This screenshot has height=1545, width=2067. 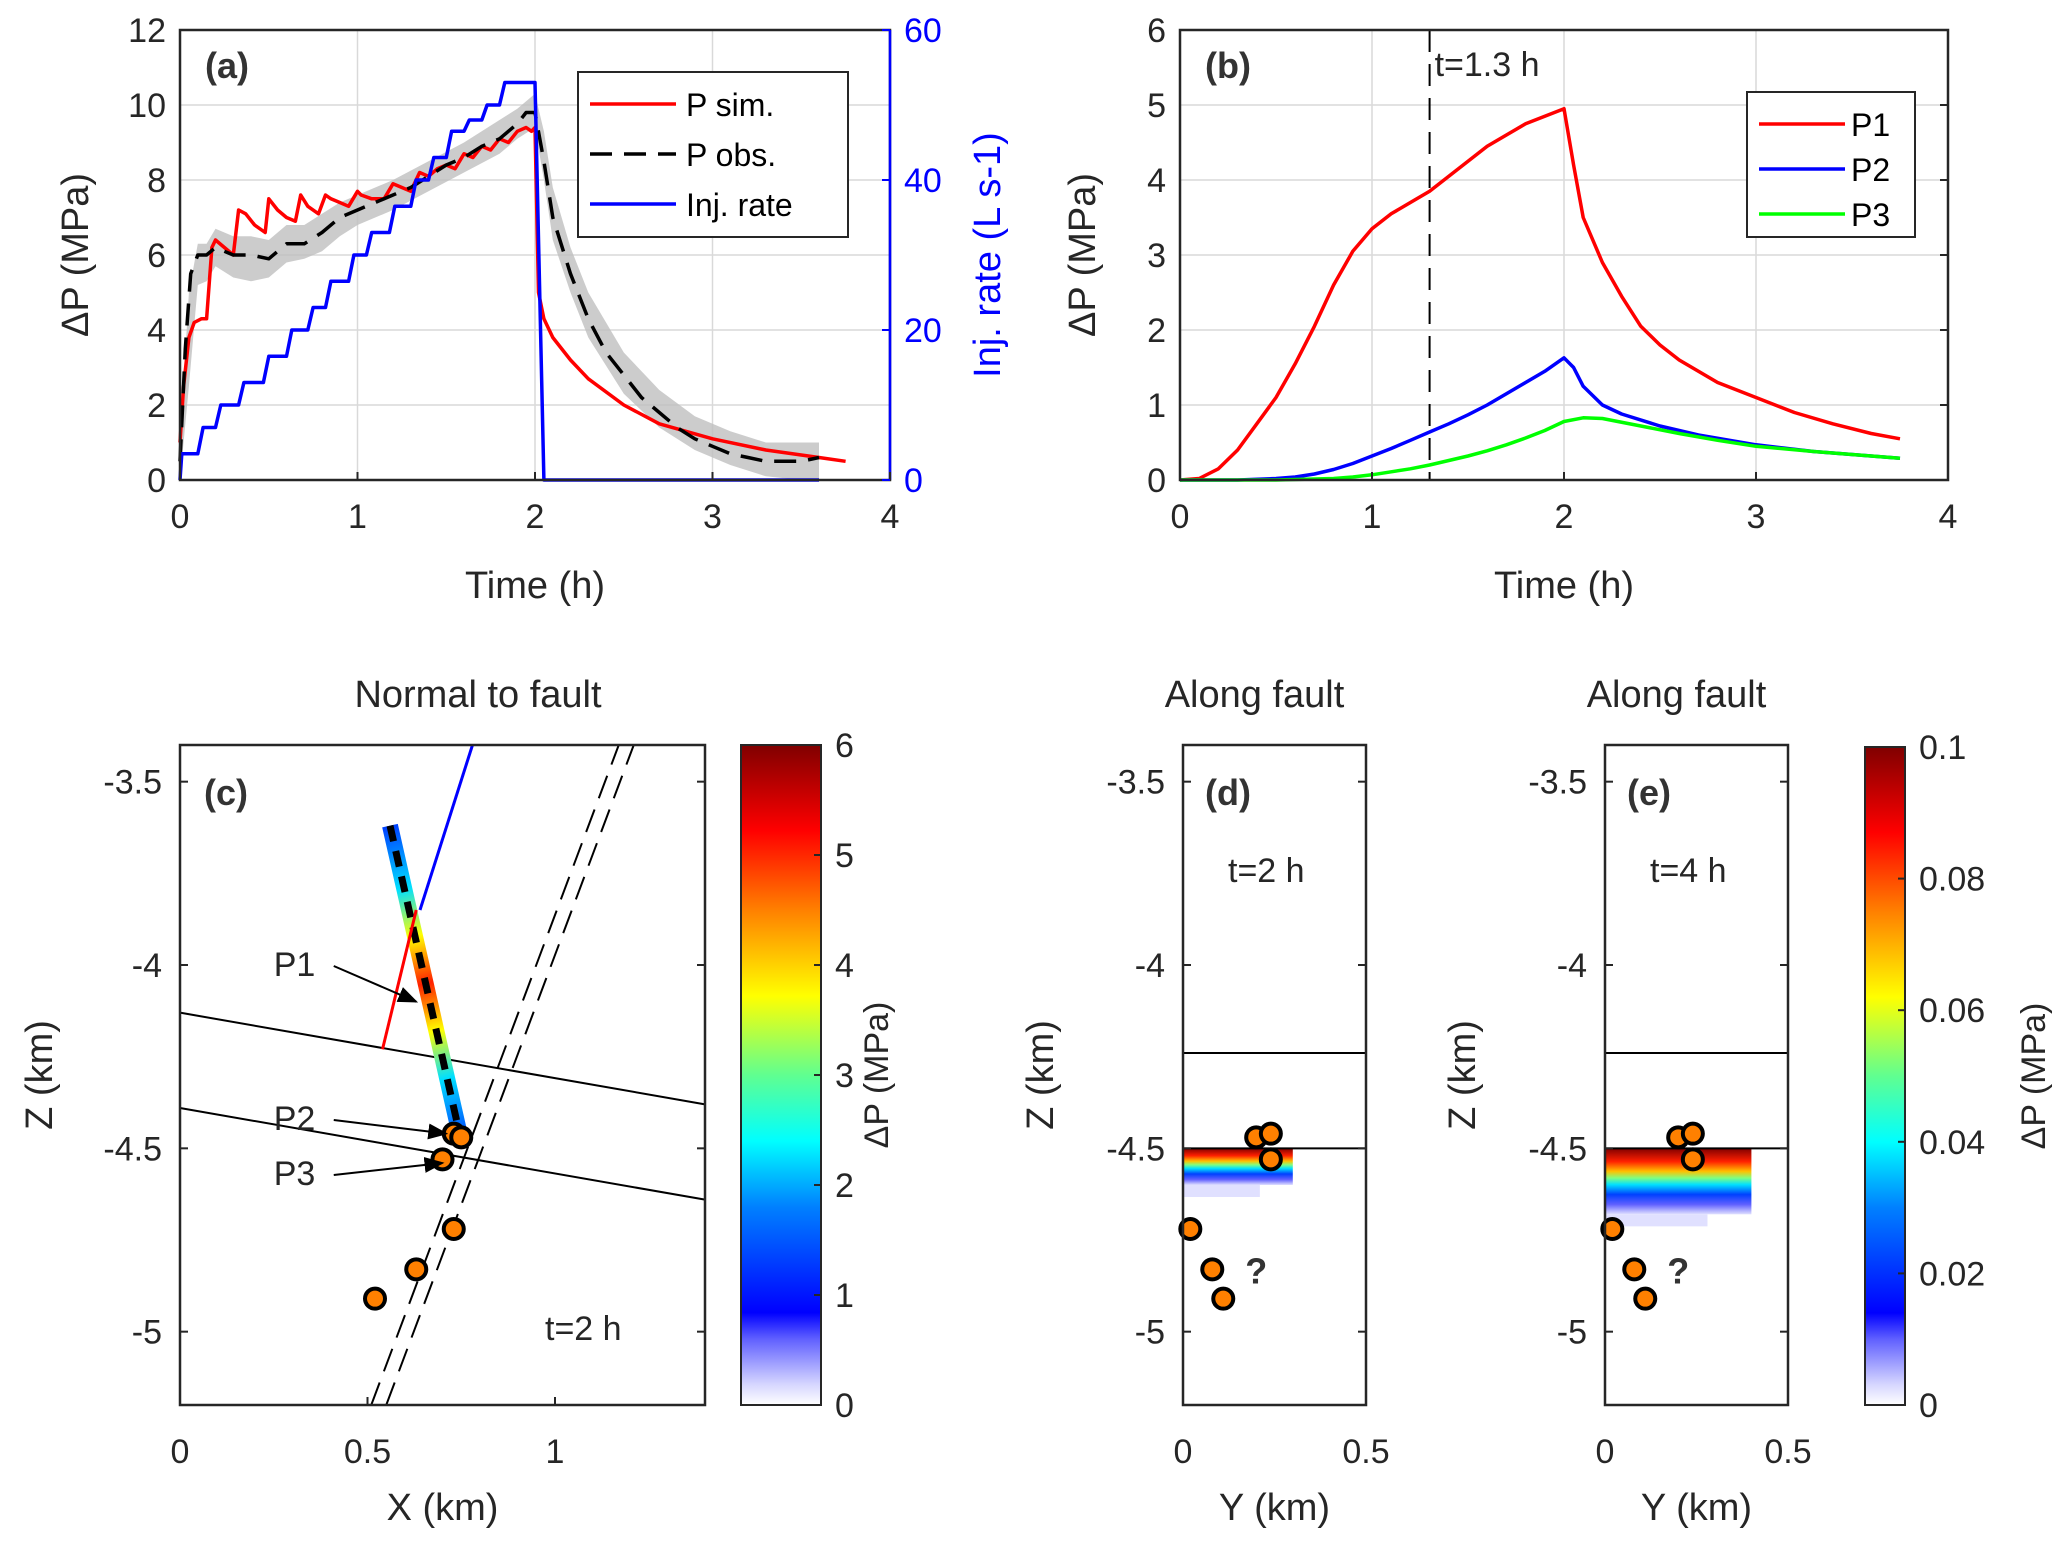 What do you see at coordinates (1487, 65) in the screenshot?
I see `vline-label: t=1.3 h` at bounding box center [1487, 65].